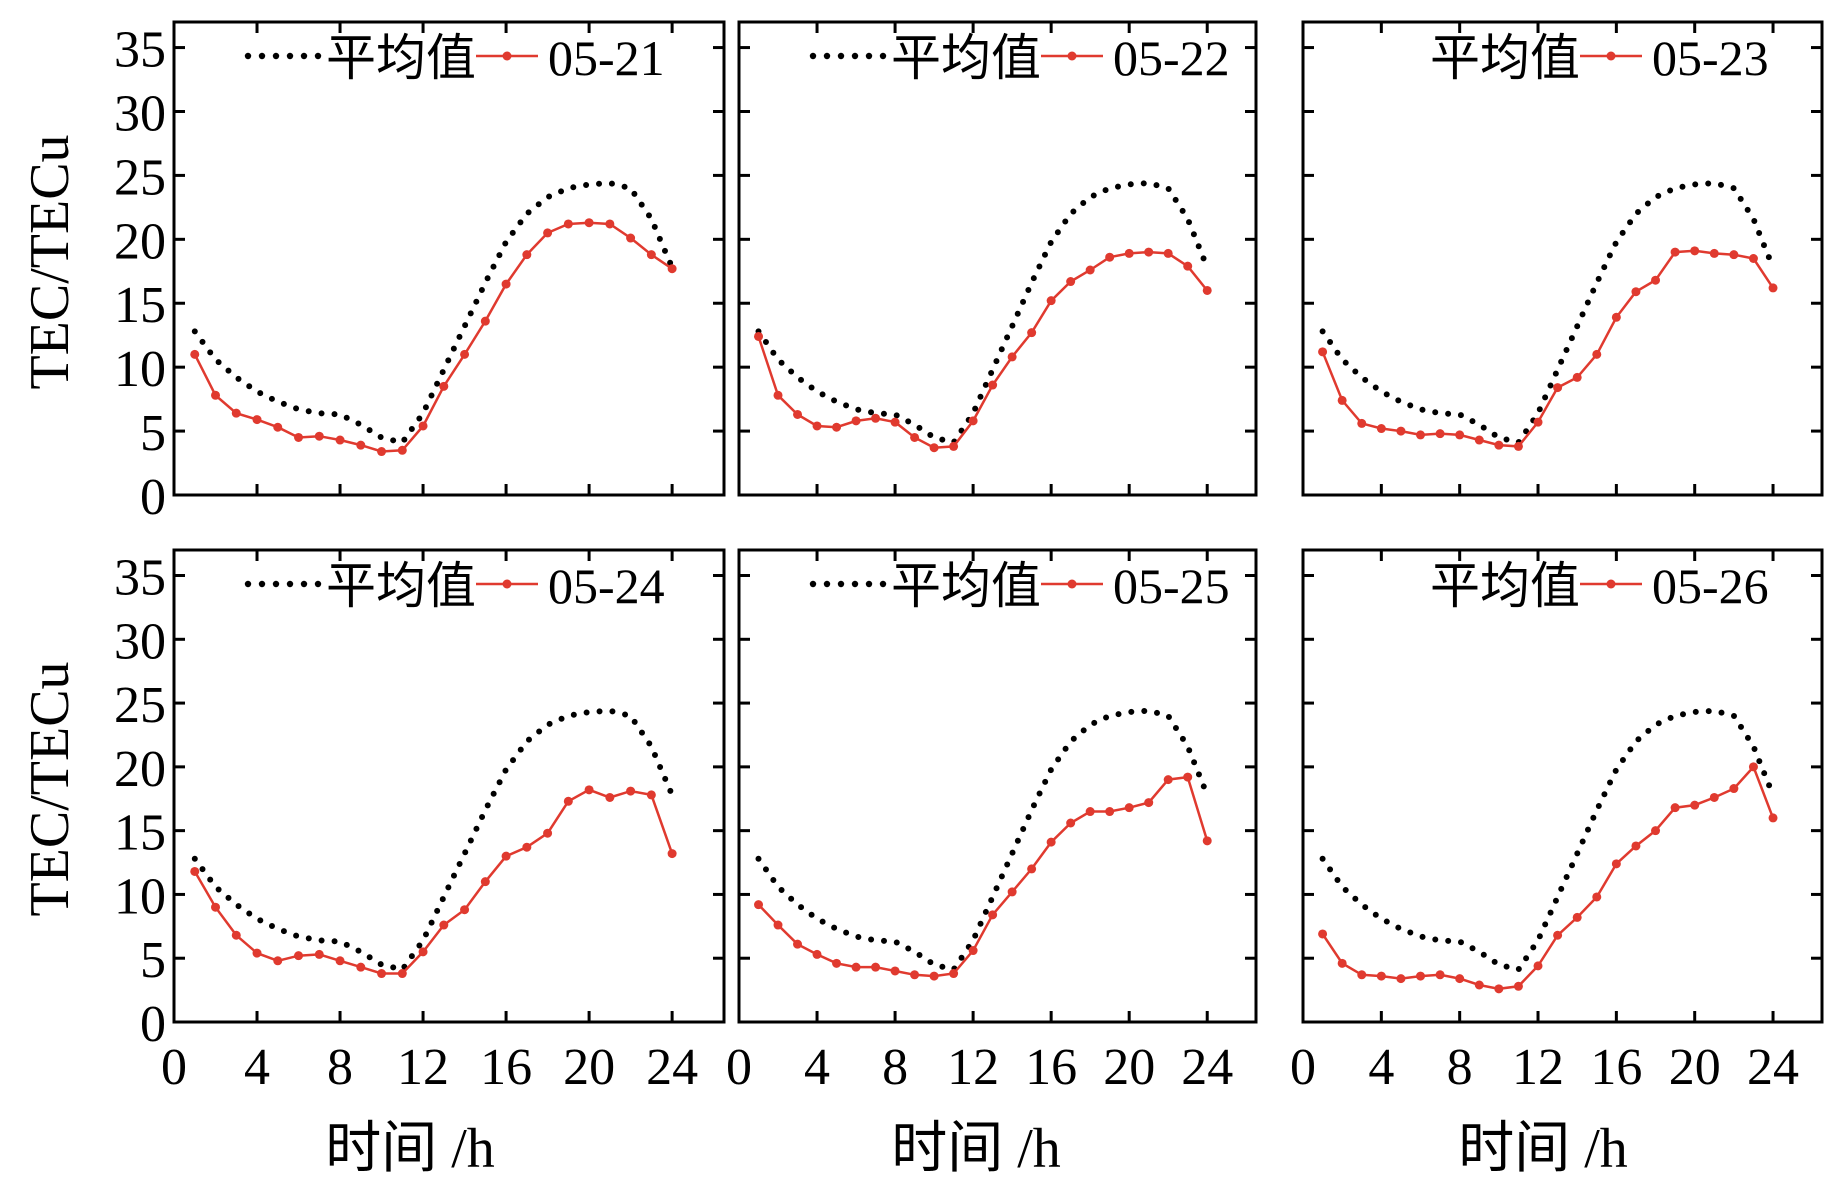 This screenshot has width=1843, height=1181. I want to click on x-tick-label: 24, so click(672, 1067).